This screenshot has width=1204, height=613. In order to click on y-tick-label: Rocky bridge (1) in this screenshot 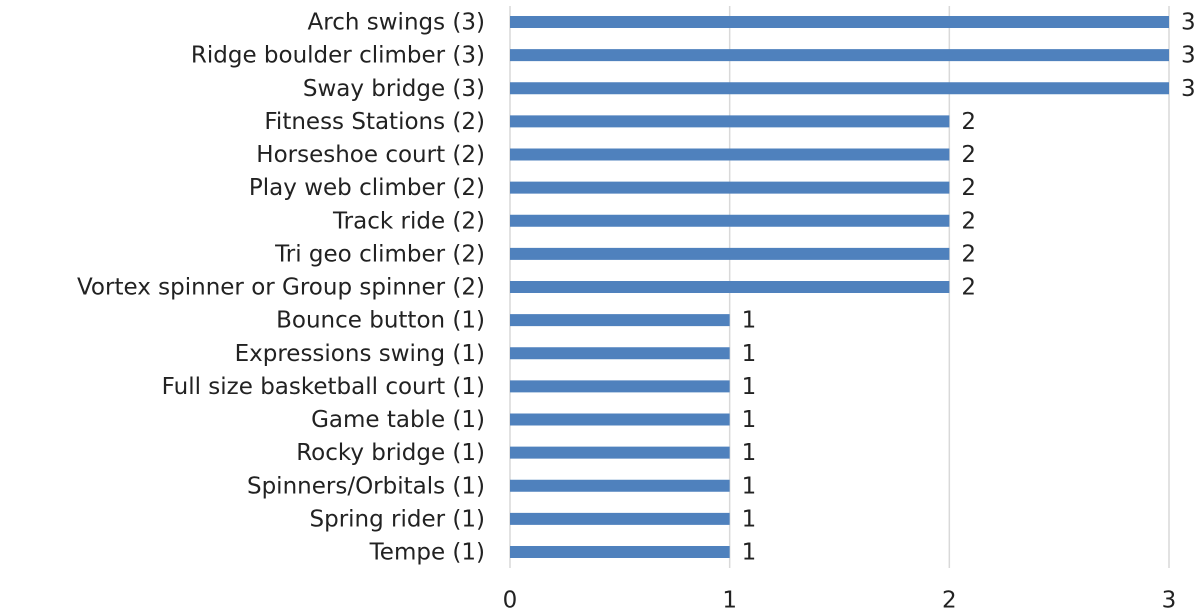, I will do `click(390, 453)`.